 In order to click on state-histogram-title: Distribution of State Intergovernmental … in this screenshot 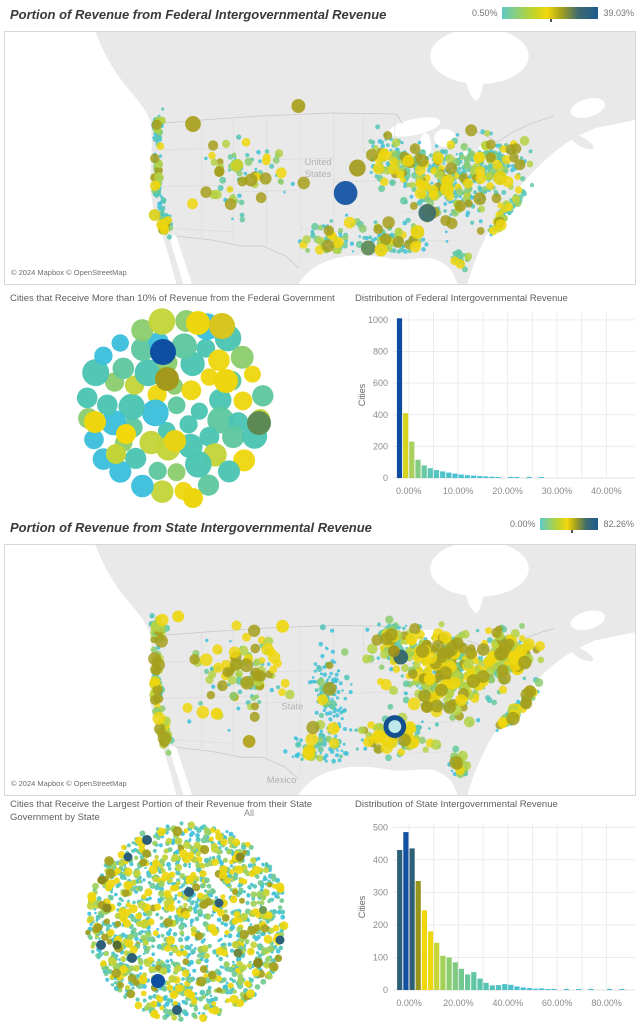, I will do `click(456, 804)`.